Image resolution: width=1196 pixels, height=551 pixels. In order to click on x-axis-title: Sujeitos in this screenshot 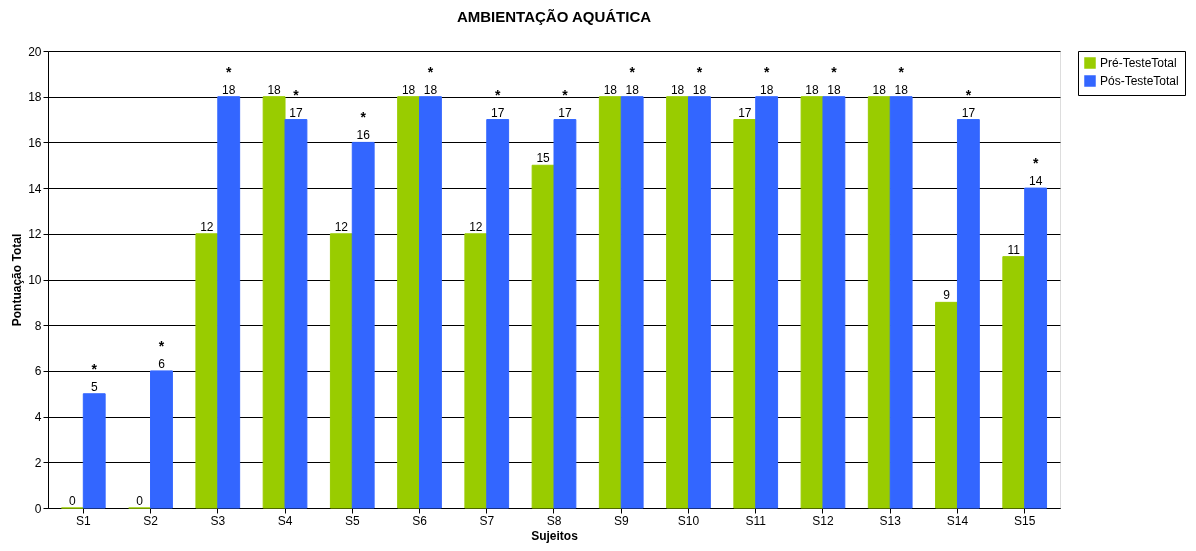, I will do `click(555, 535)`.